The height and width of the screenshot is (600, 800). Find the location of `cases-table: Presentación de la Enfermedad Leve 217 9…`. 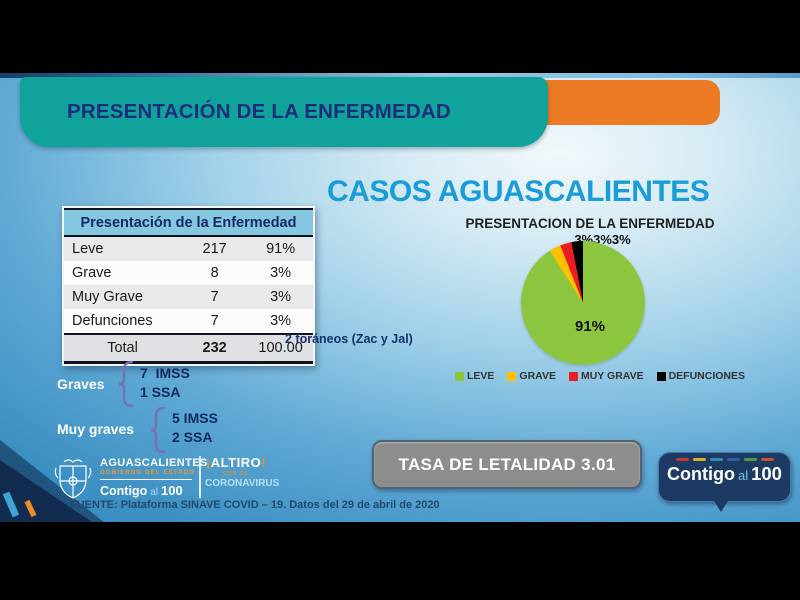

cases-table: Presentación de la Enfermedad Leve 217 9… is located at coordinates (188, 286).